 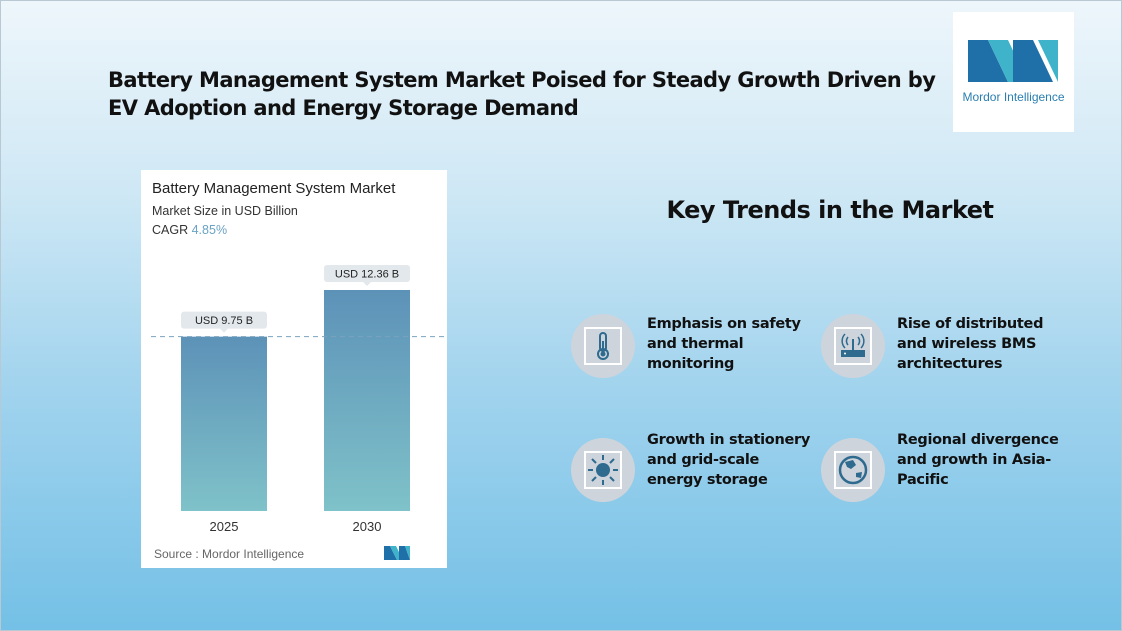 I want to click on chart-source: Source : Mordor Intelligence, so click(x=229, y=554).